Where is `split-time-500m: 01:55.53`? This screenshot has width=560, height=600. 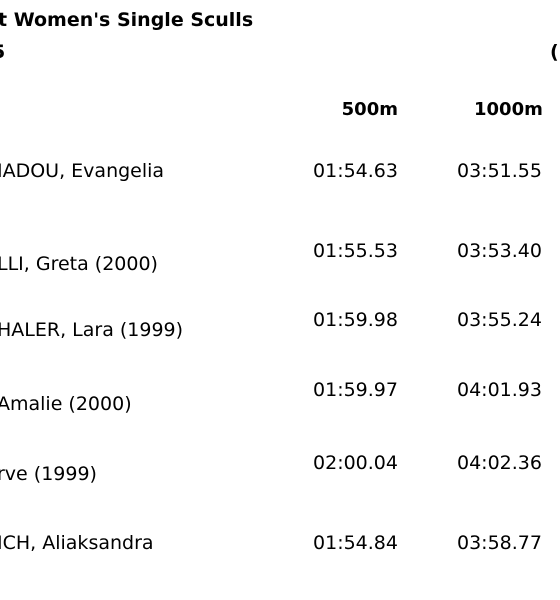 split-time-500m: 01:55.53 is located at coordinates (355, 251).